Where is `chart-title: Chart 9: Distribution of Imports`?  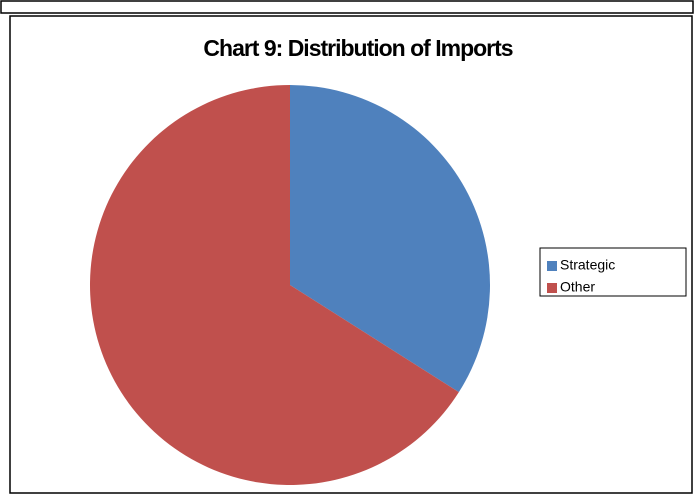 chart-title: Chart 9: Distribution of Imports is located at coordinates (357, 48).